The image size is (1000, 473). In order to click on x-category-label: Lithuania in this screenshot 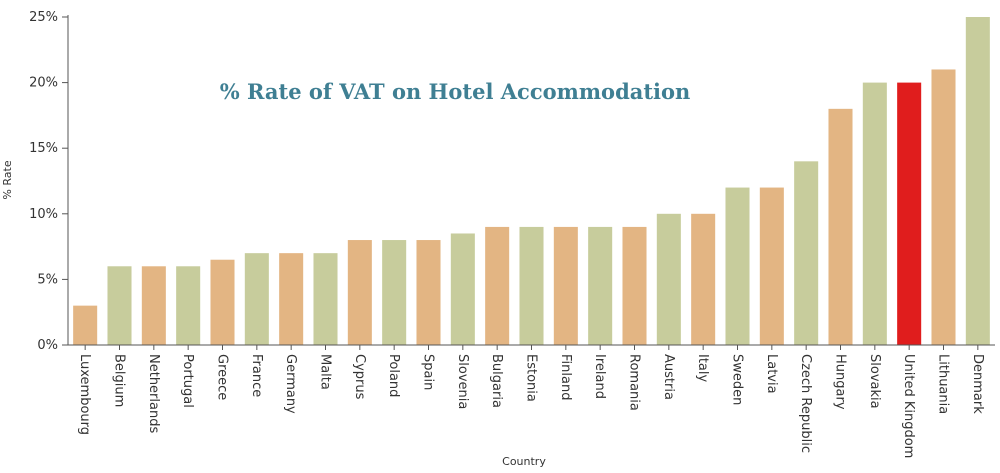, I will do `click(943, 384)`.